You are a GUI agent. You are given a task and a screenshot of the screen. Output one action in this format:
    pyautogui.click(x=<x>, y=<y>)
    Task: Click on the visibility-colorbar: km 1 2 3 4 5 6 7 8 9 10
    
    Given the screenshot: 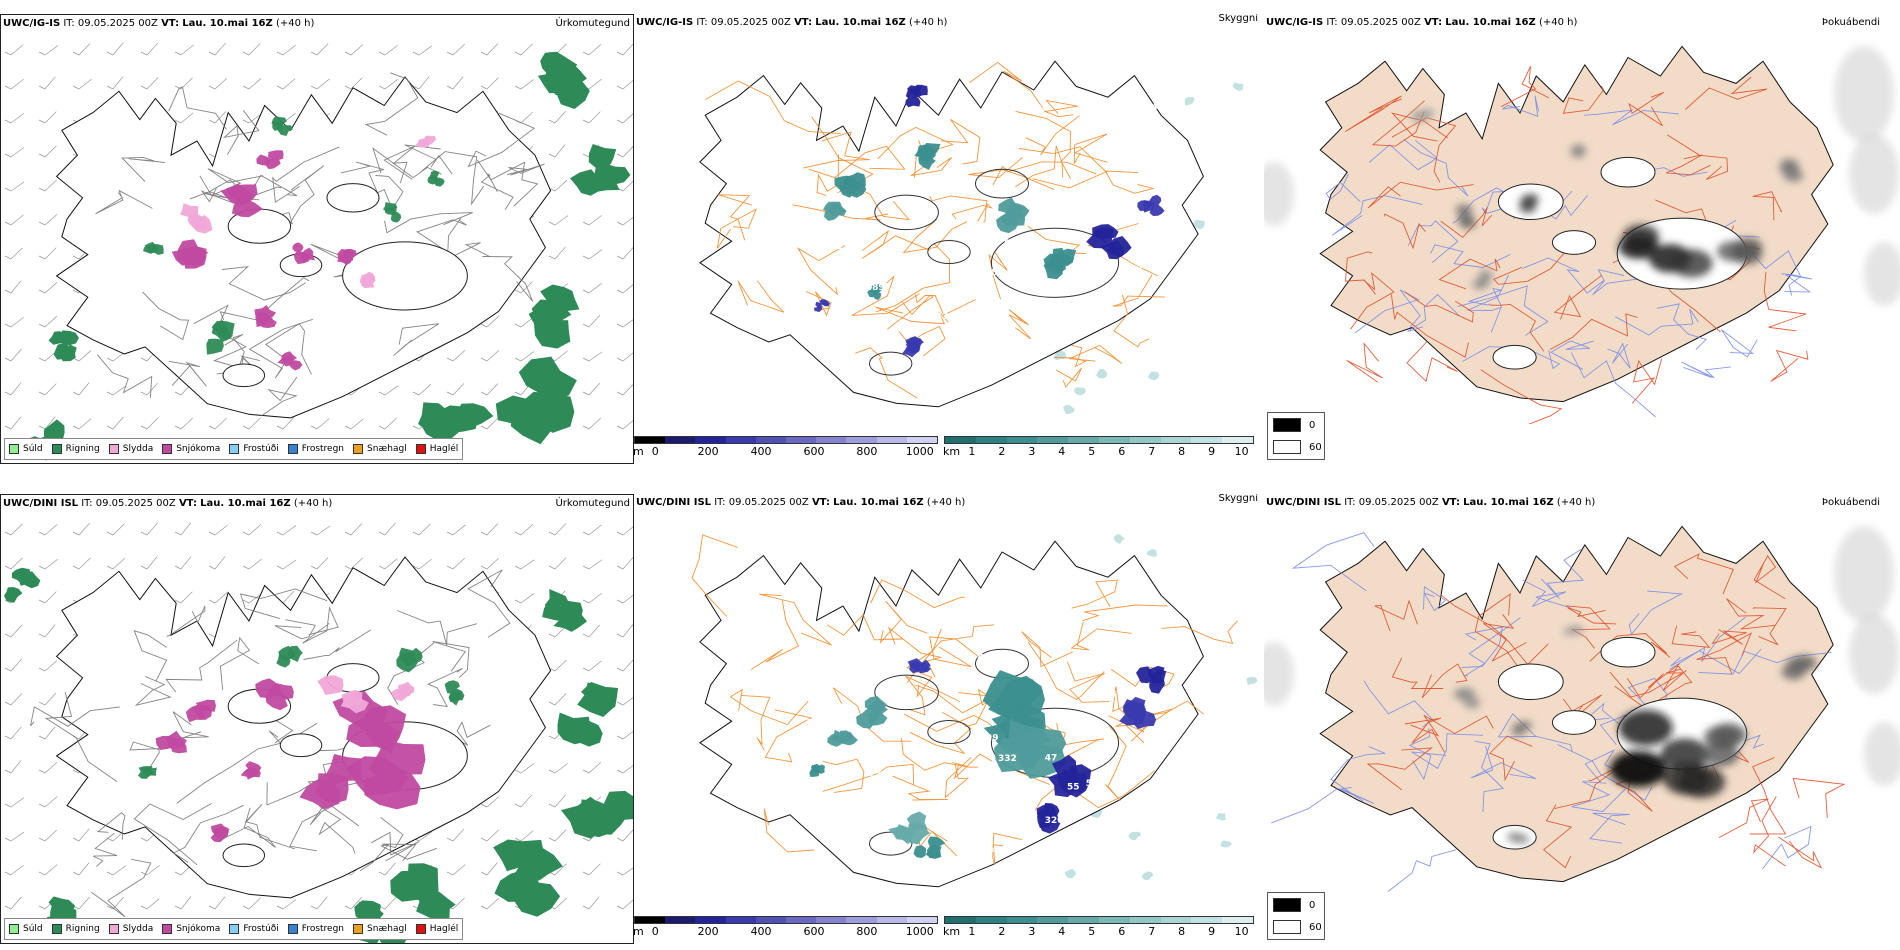 What is the action you would take?
    pyautogui.click(x=1098, y=447)
    